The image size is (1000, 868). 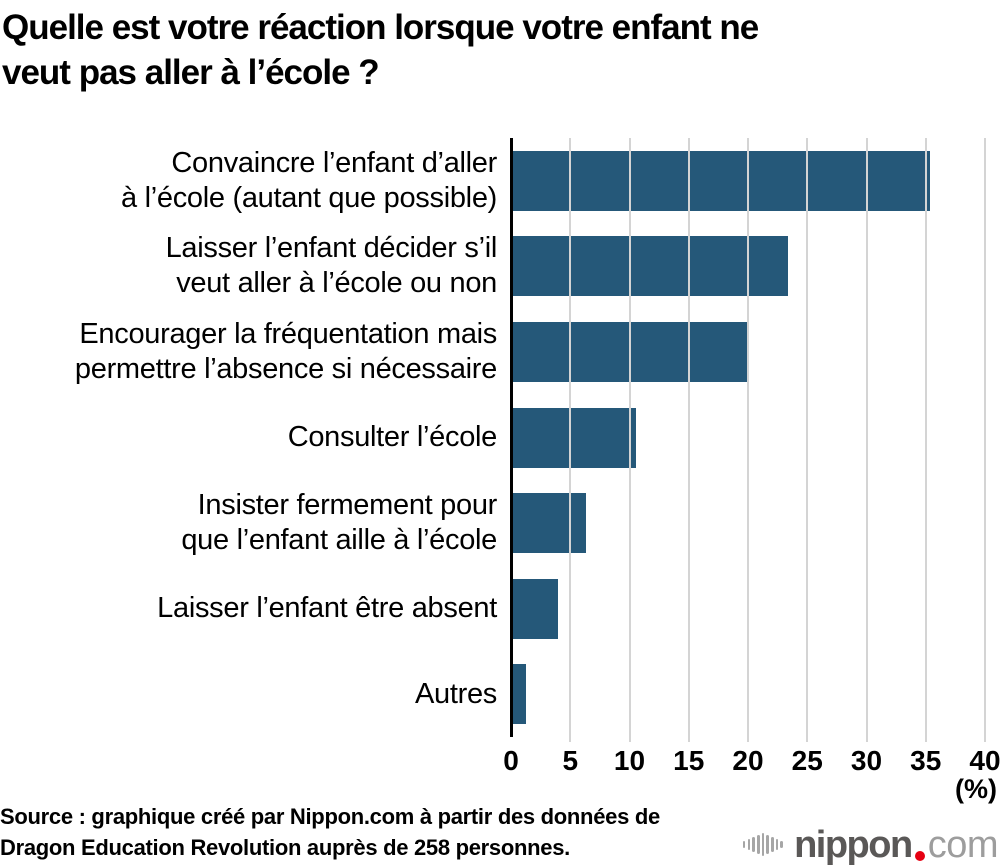 I want to click on chart-row: Laisser l’enfant être absent, so click(x=500, y=609).